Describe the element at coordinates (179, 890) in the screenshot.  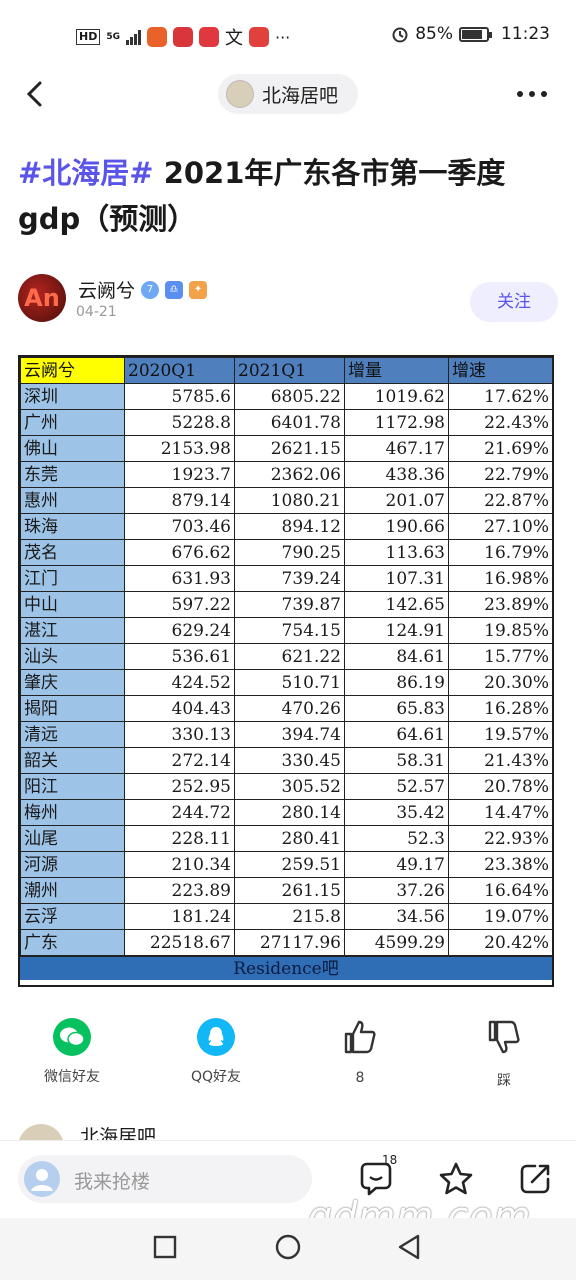
I see `value-cell: 223.89` at that location.